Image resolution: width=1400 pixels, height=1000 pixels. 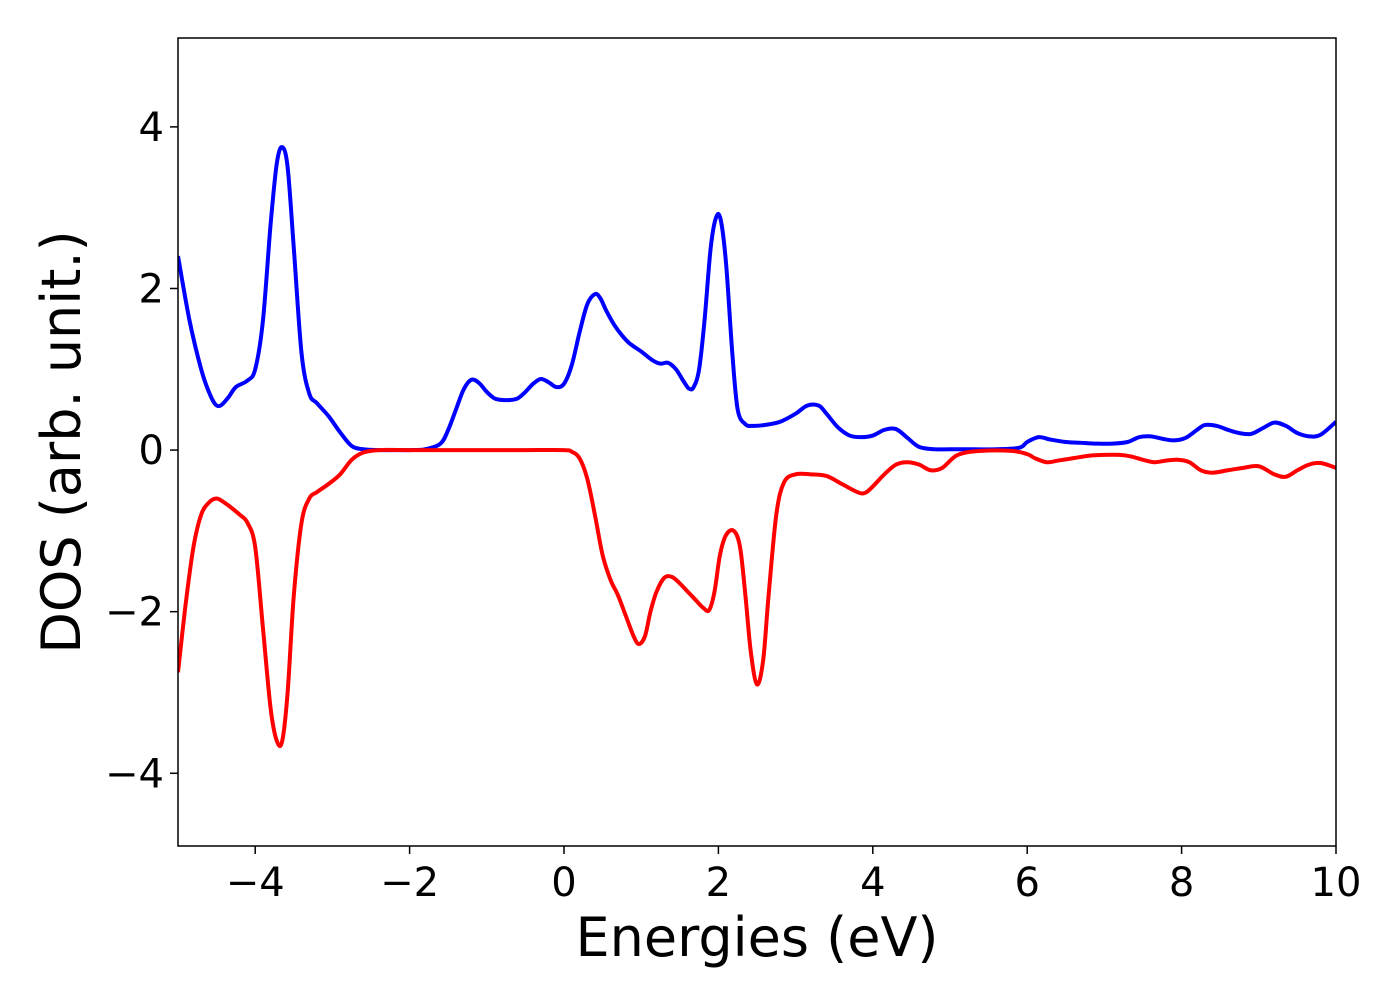 I want to click on x-axis-label: Energies (eV), so click(x=757, y=937).